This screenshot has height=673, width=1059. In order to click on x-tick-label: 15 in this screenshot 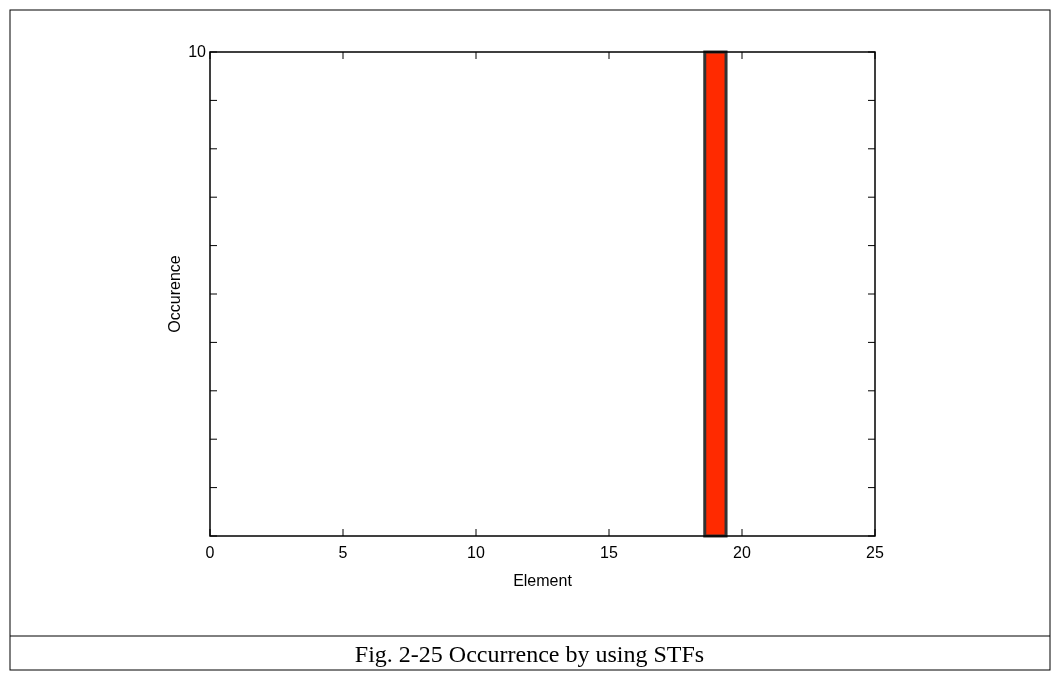, I will do `click(609, 552)`.